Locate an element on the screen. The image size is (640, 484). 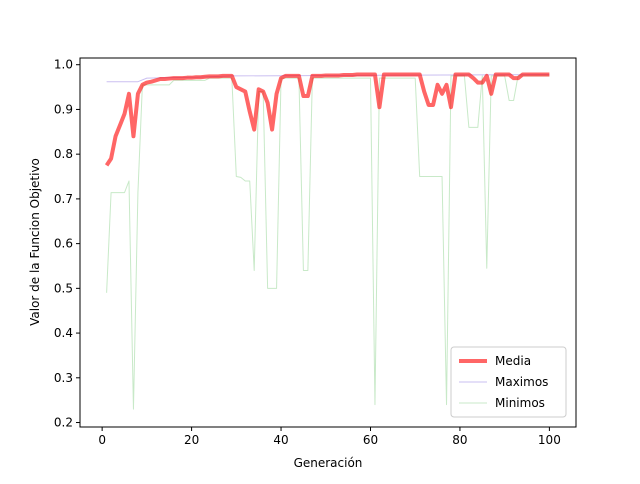
x-tick-label: 100 is located at coordinates (549, 440).